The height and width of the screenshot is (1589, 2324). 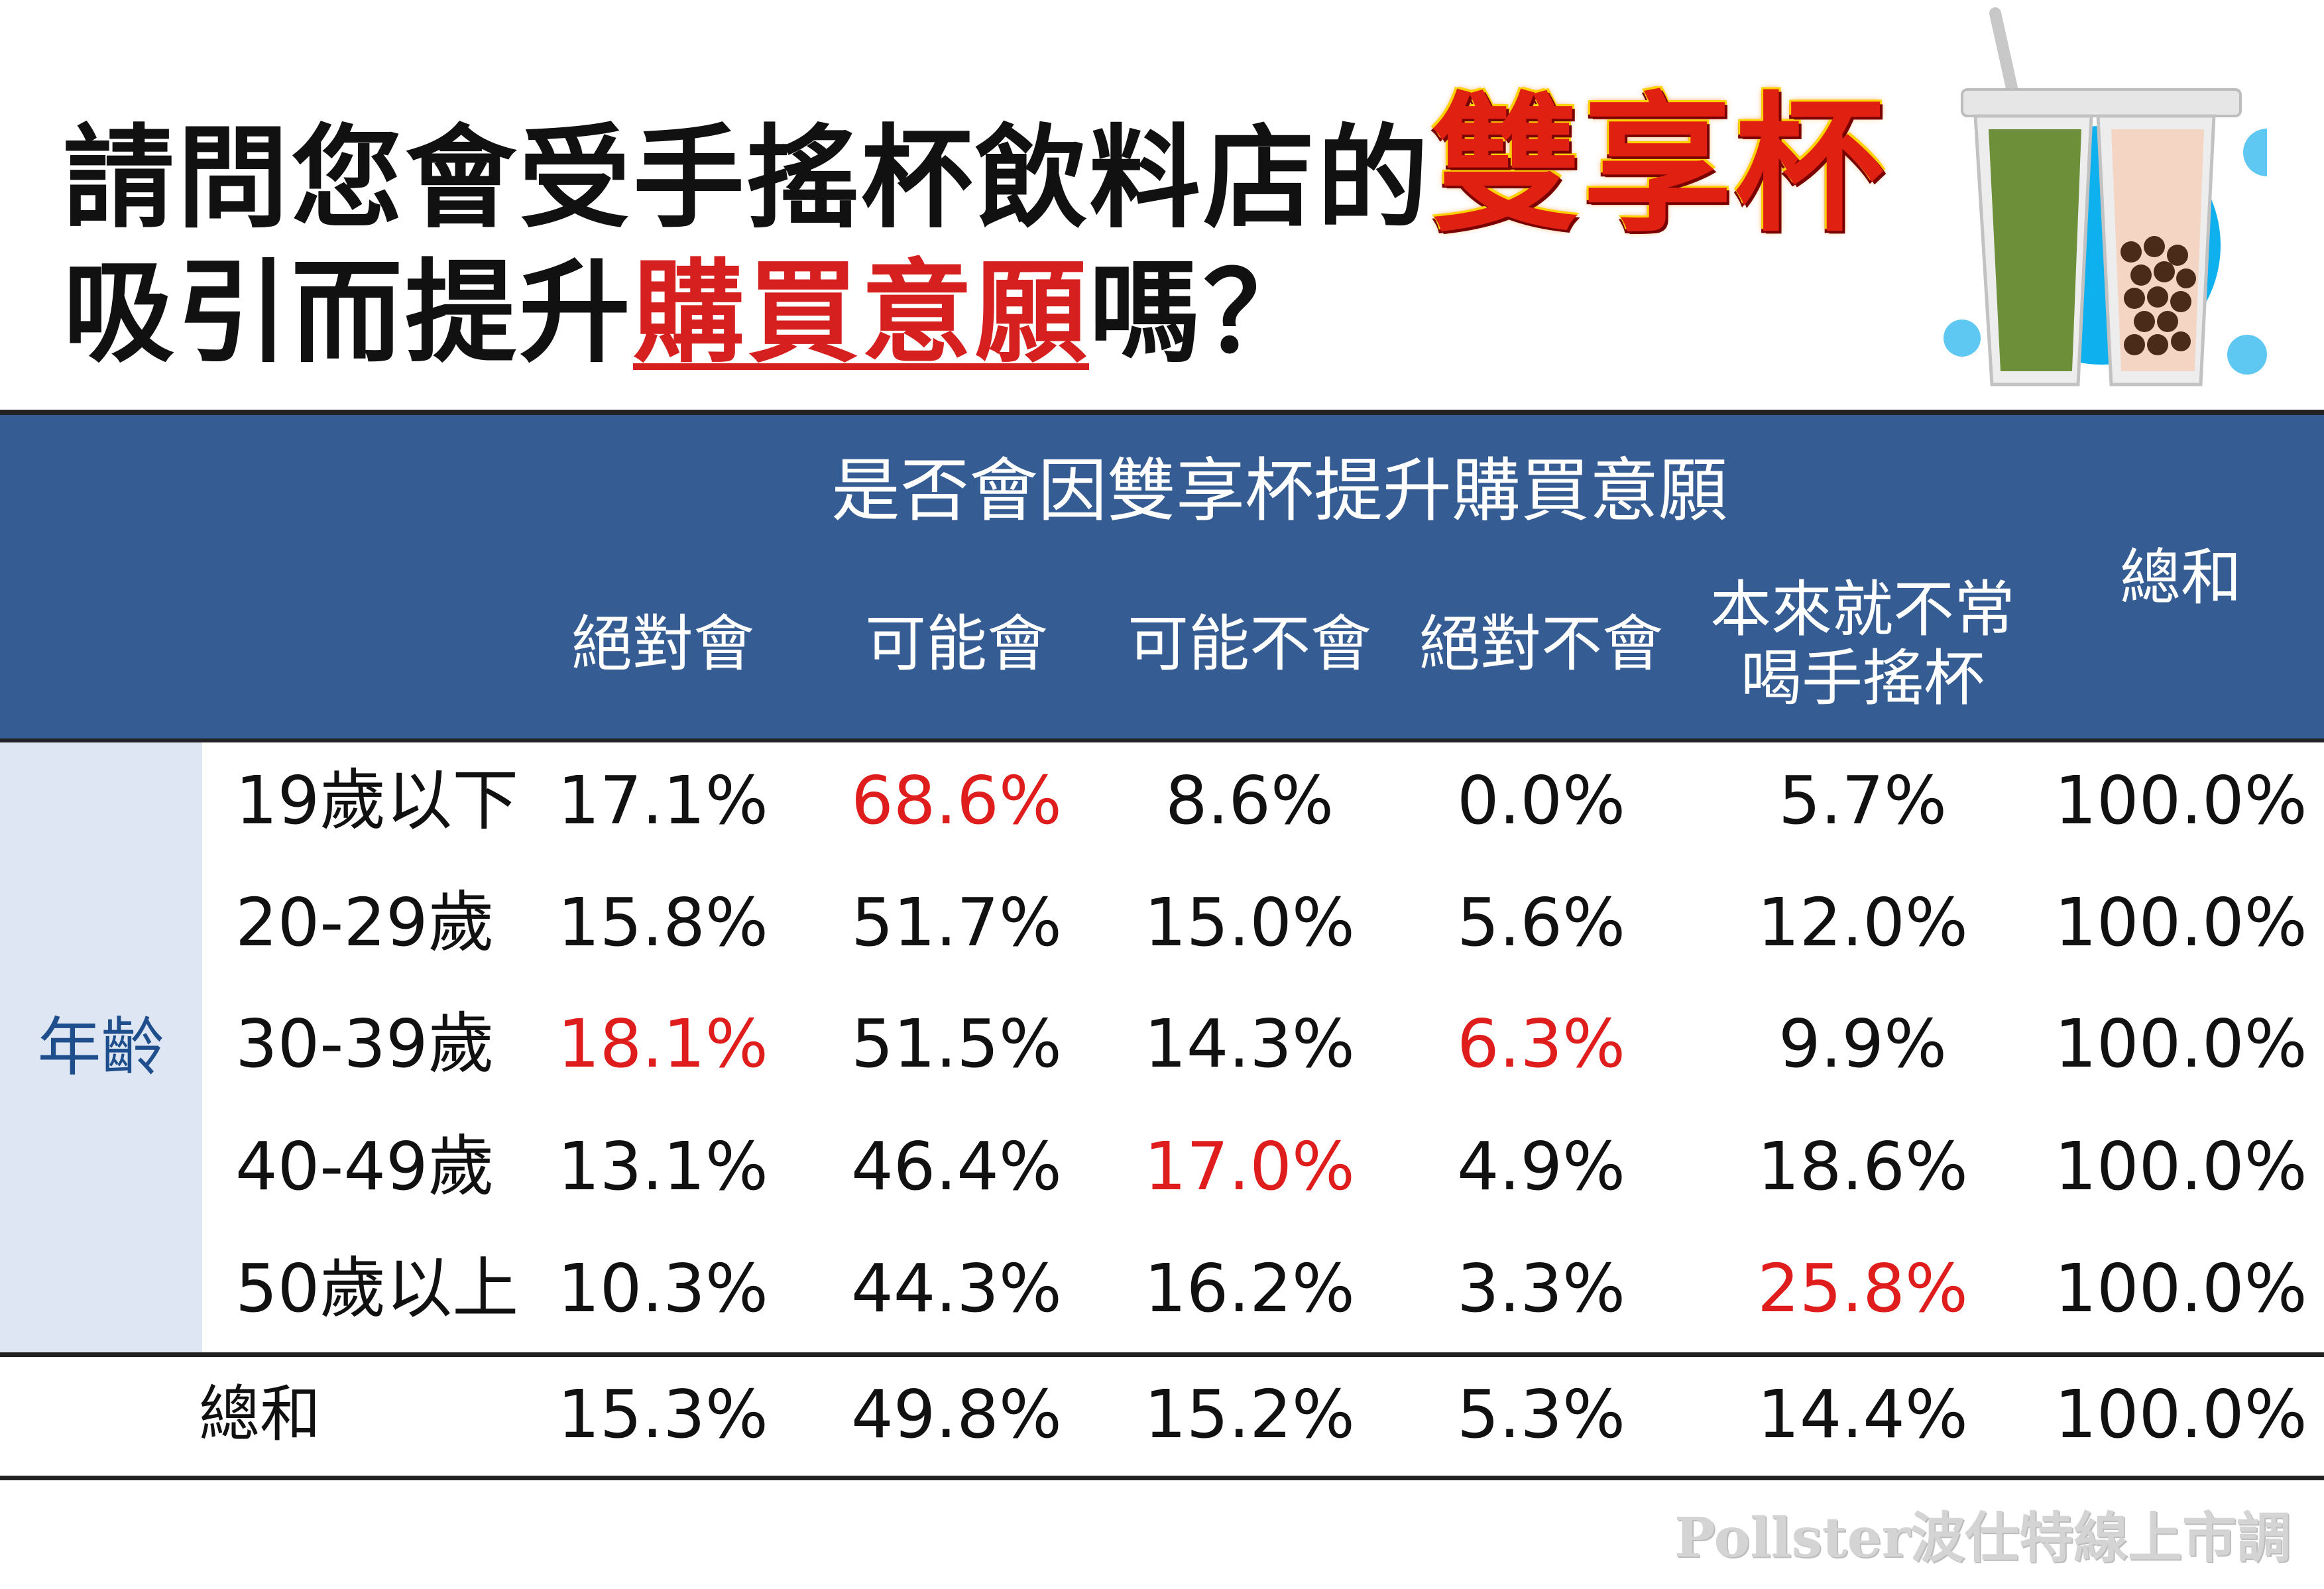 What do you see at coordinates (1541, 922) in the screenshot?
I see `table-cell: 5.6%` at bounding box center [1541, 922].